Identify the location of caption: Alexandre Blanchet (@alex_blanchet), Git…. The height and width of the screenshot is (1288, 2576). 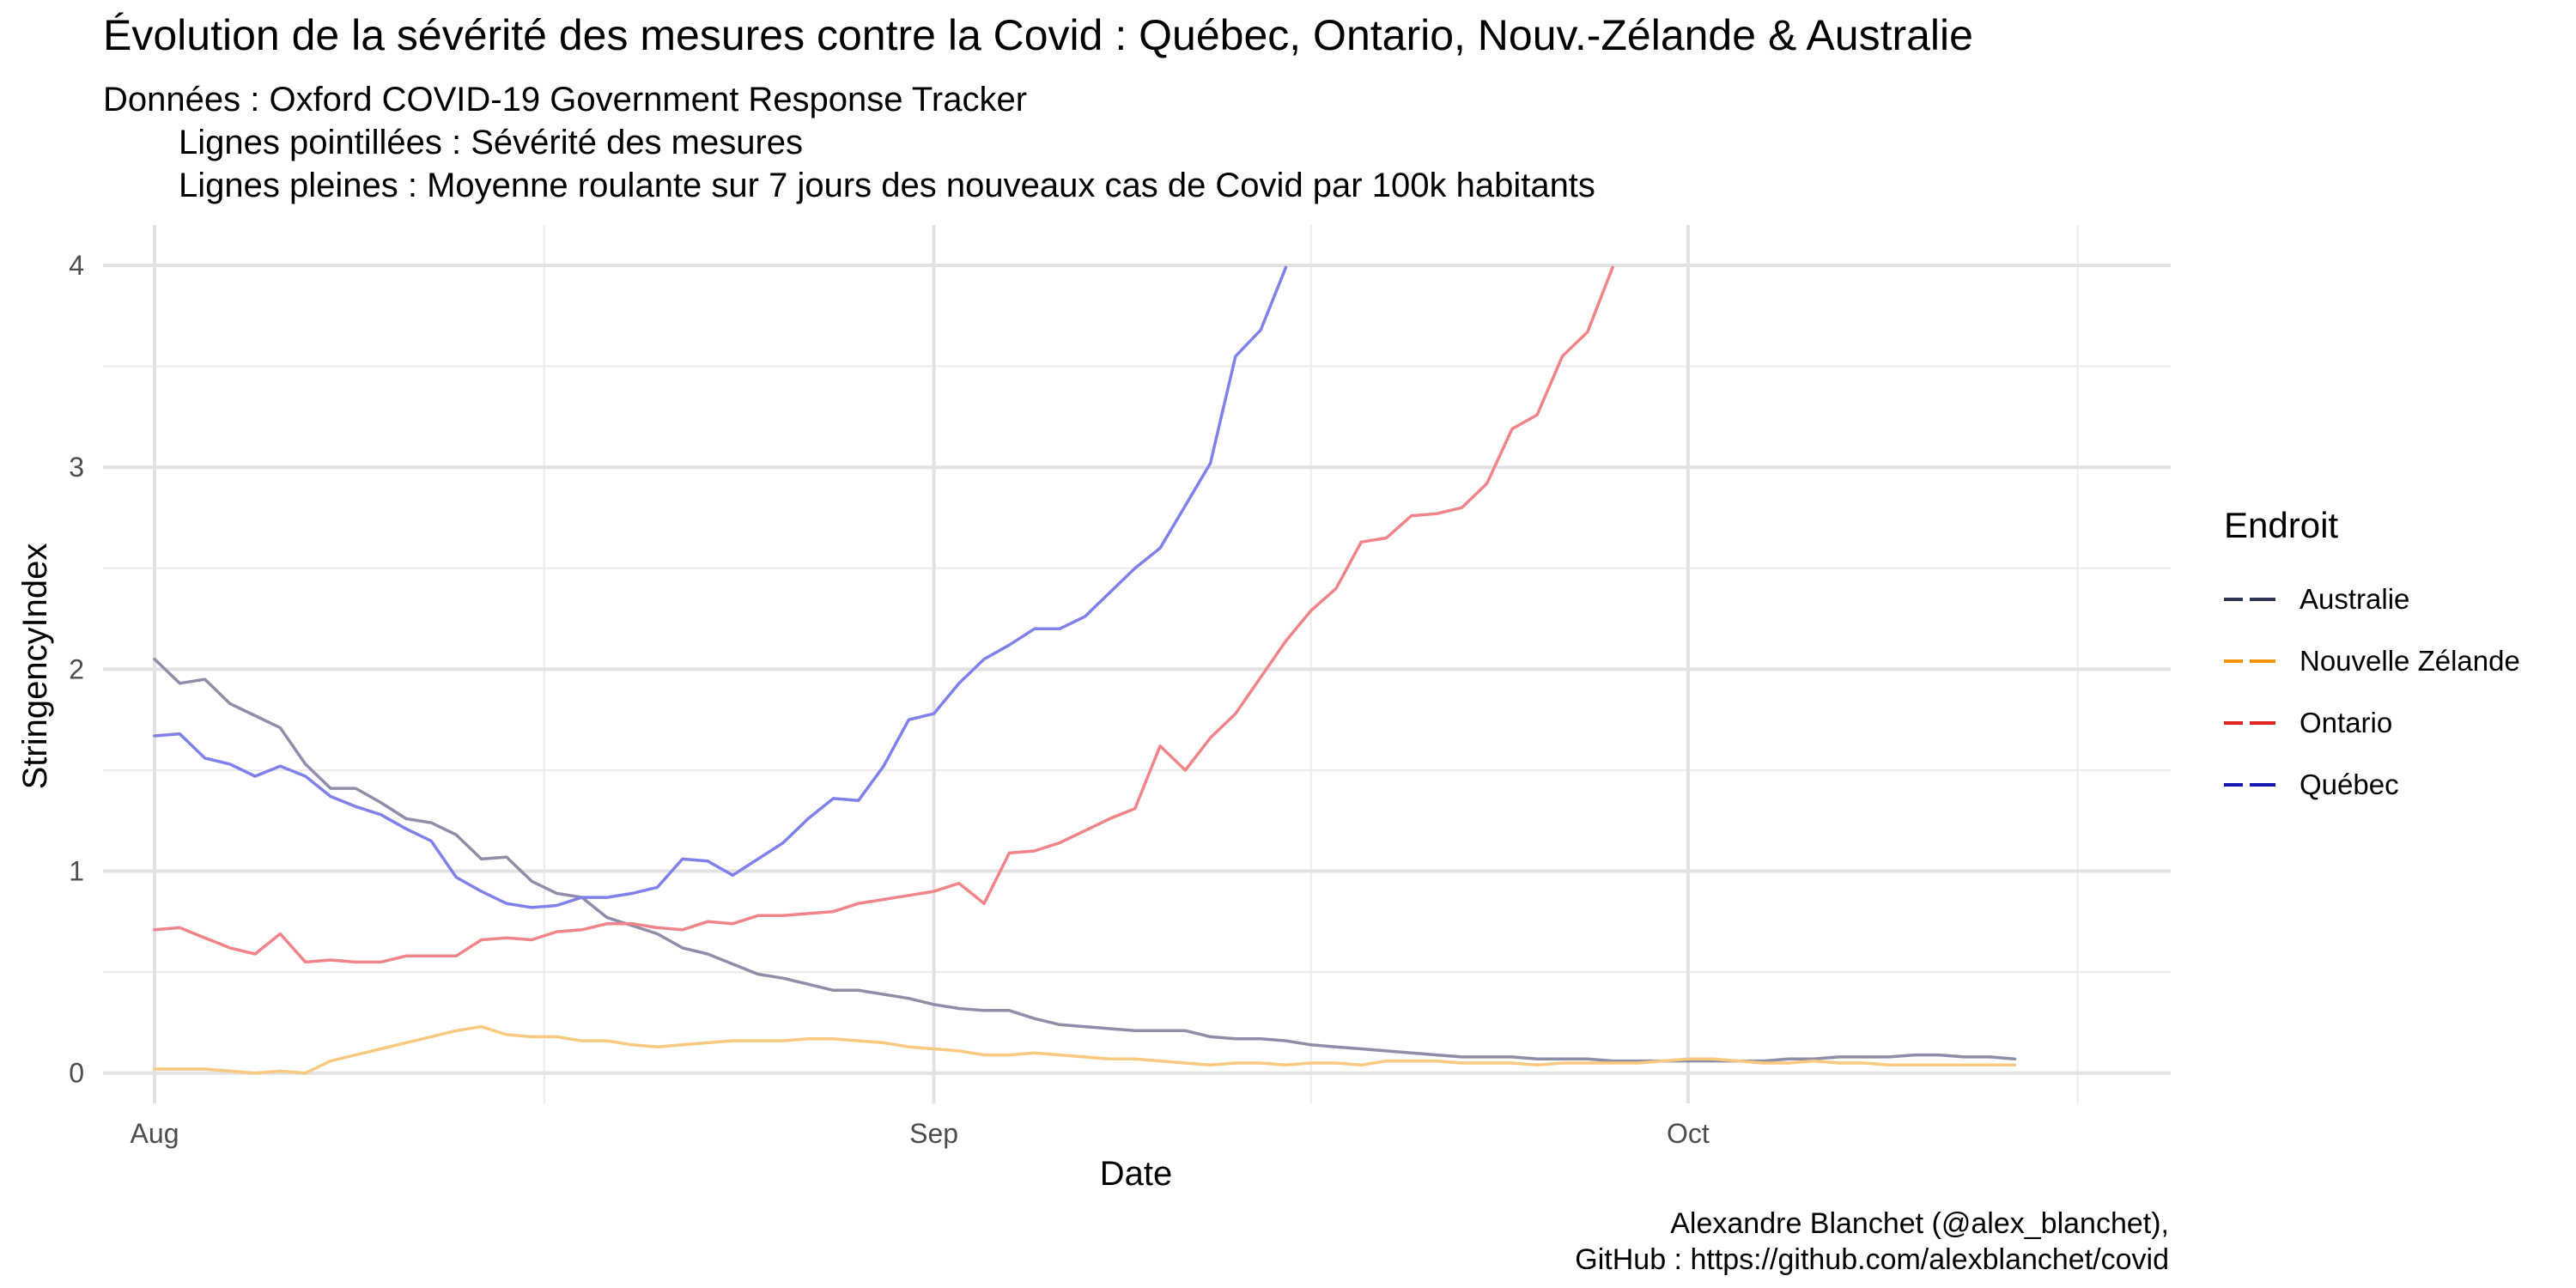
(1872, 1242).